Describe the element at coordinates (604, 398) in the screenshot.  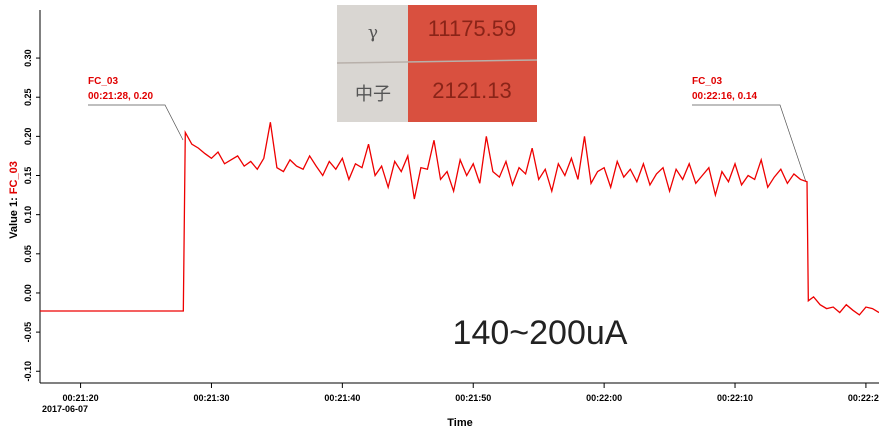
I see `x-tick-label: 00:22:00` at that location.